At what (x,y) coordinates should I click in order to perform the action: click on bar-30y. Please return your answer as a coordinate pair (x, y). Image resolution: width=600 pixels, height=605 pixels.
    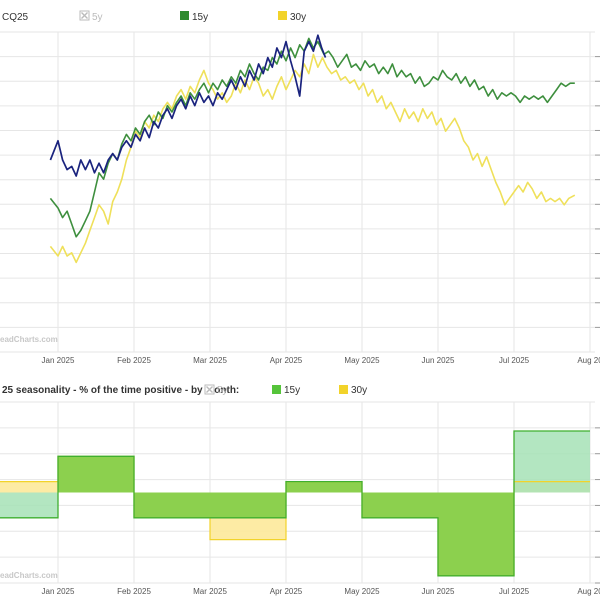
    Looking at the image, I should click on (29, 487).